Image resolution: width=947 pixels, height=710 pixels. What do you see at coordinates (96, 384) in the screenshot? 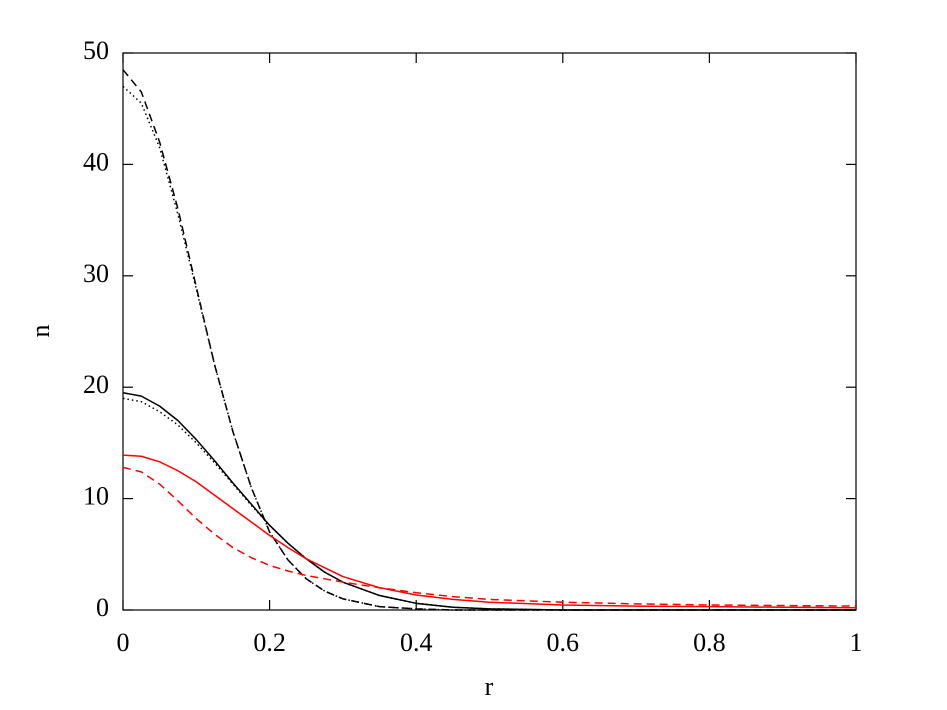
I see `y-tick-label: 20` at bounding box center [96, 384].